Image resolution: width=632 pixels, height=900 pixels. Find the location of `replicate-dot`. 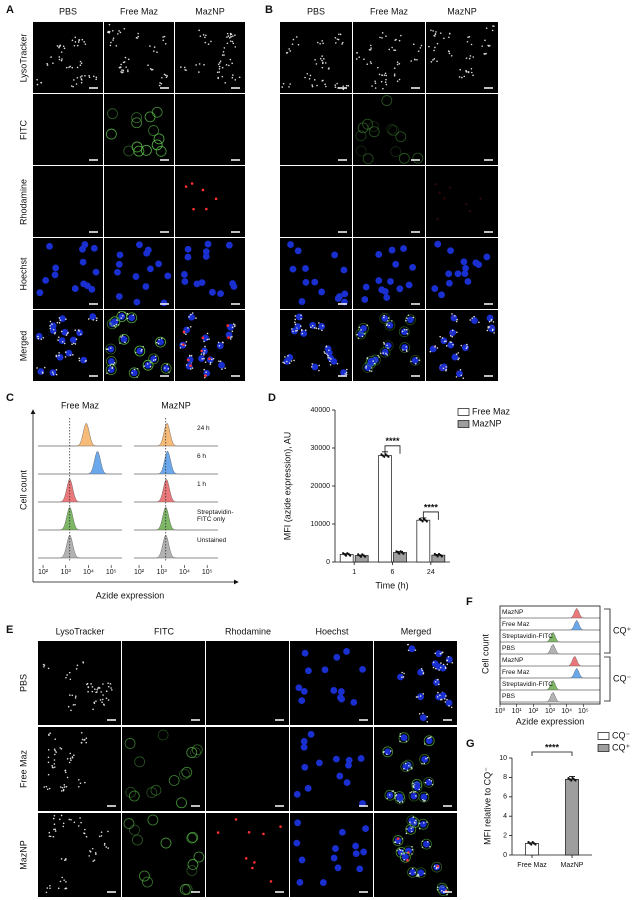

replicate-dot is located at coordinates (350, 555).